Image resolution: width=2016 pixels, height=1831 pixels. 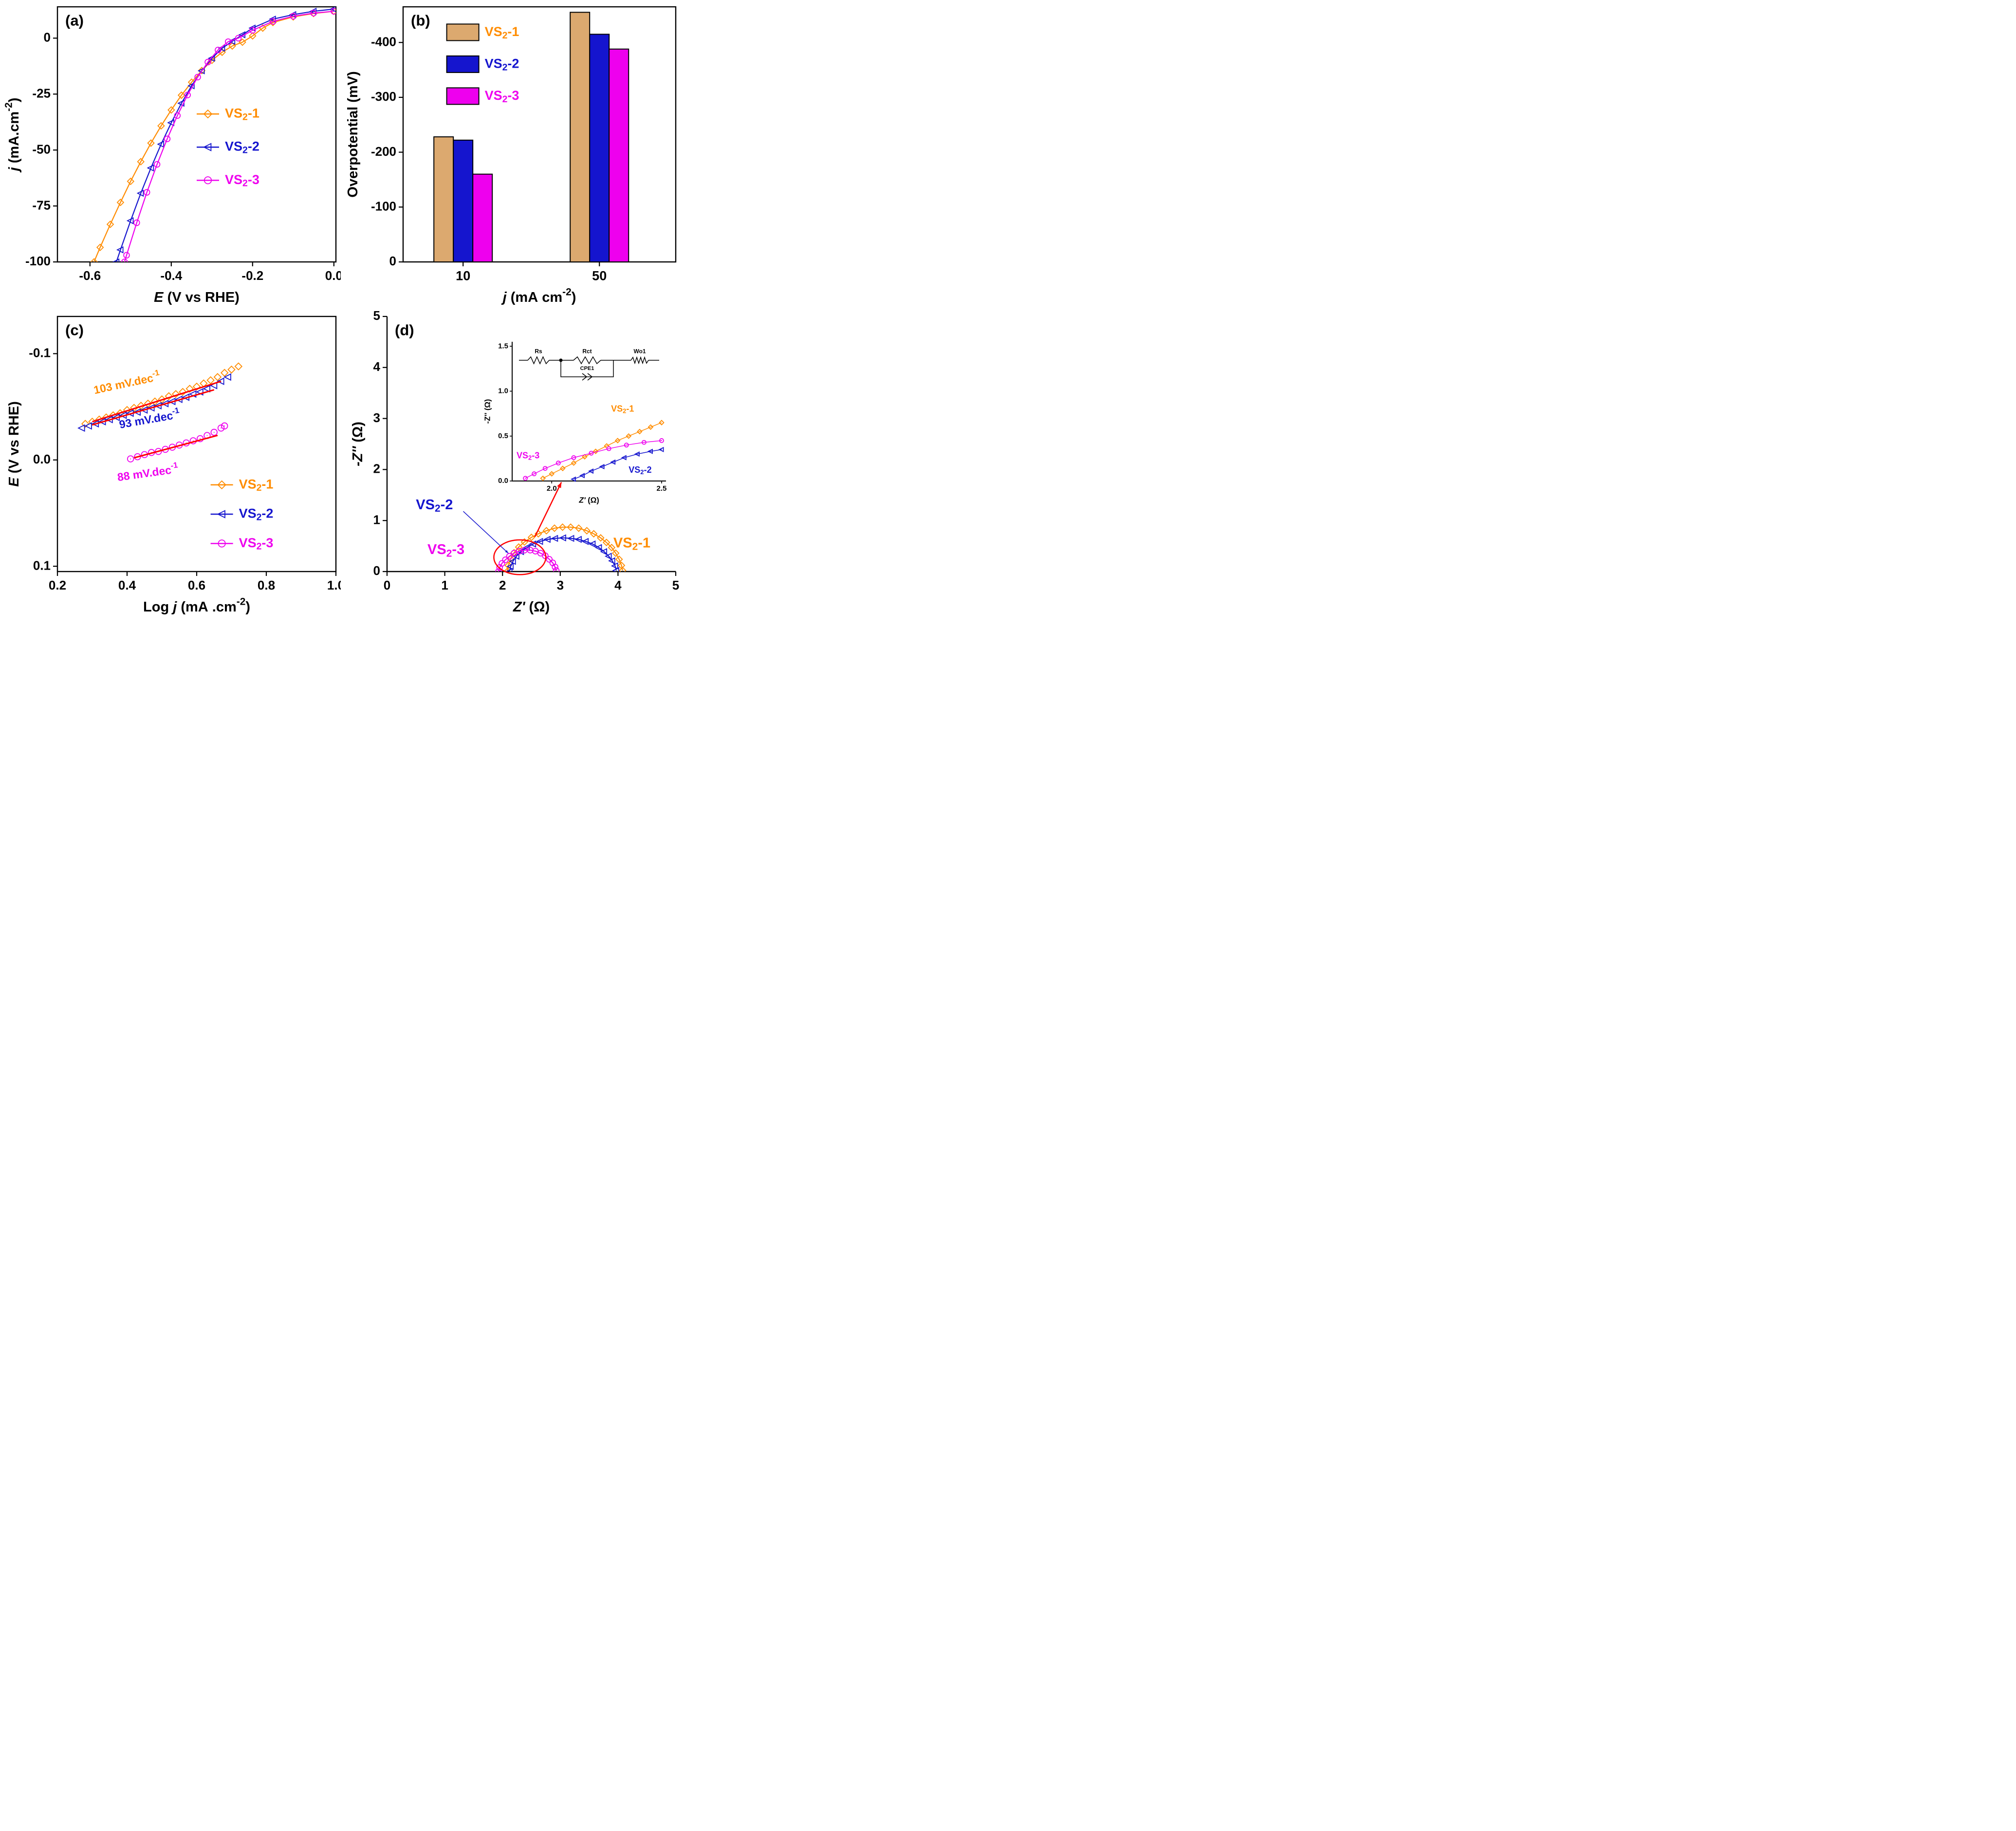 I want to click on panel-c-tafel, so click(x=170, y=464).